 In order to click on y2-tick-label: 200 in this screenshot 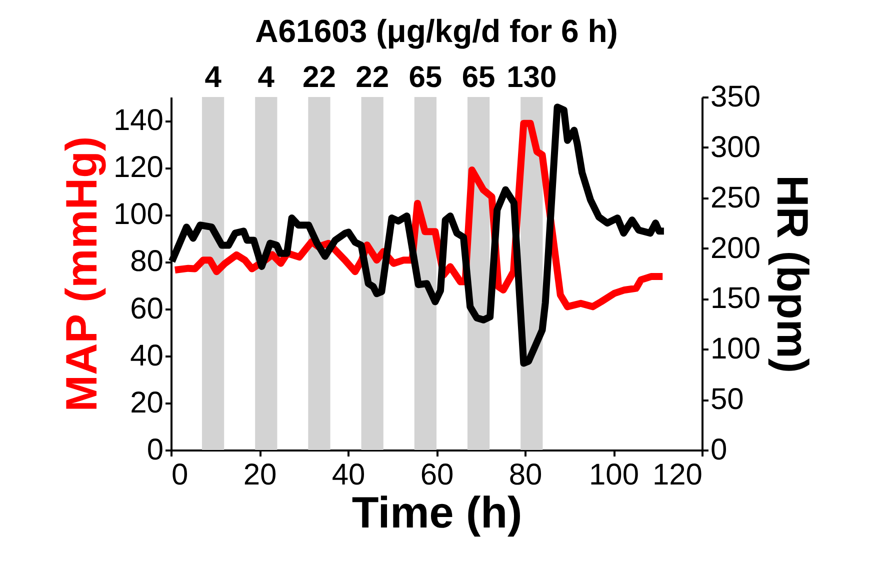, I will do `click(735, 248)`.